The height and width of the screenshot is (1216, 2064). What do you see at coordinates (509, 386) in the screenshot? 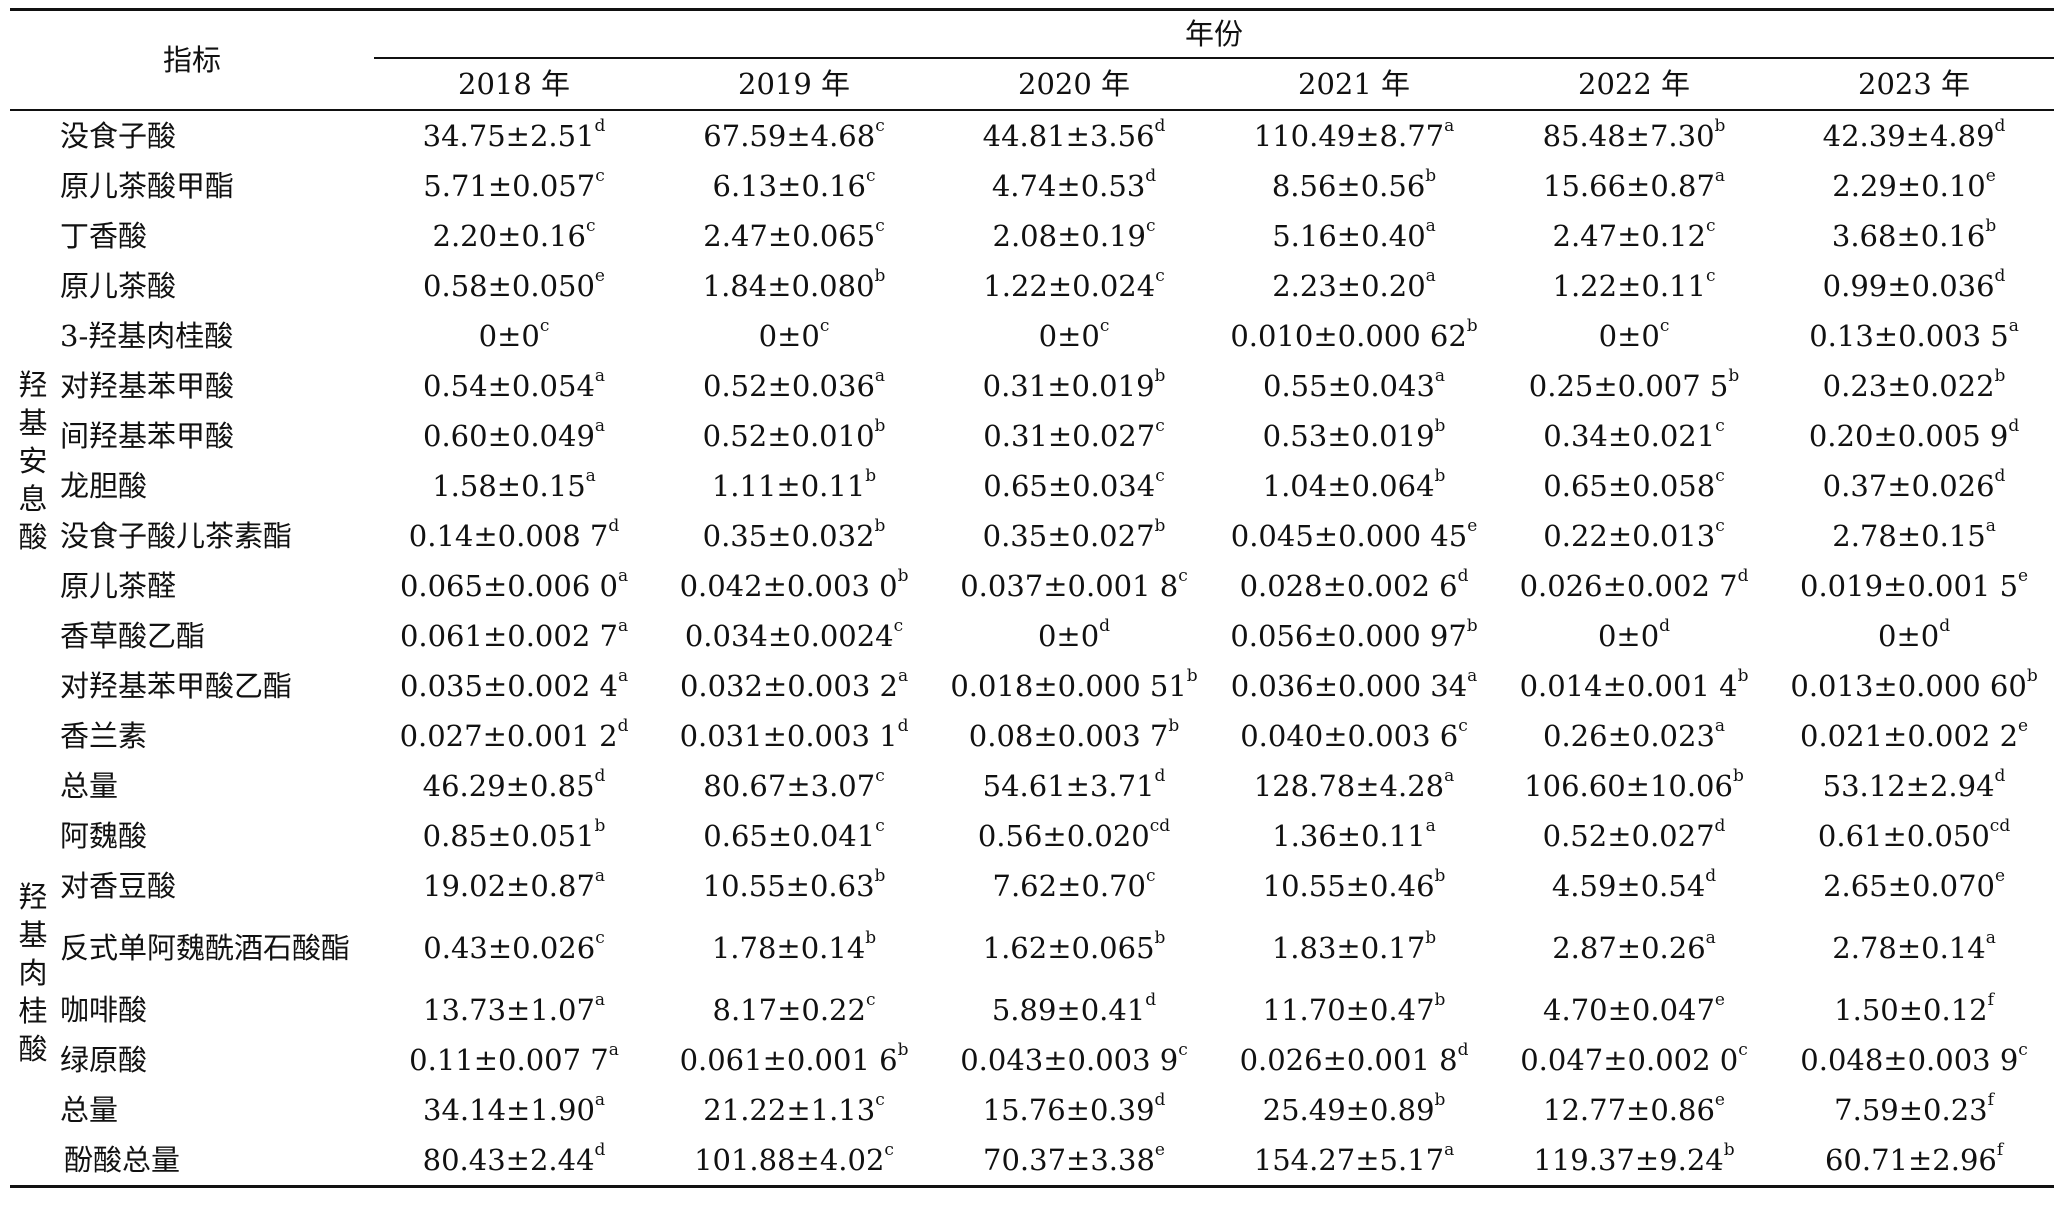
I see `value-text: 0.54±0.054` at bounding box center [509, 386].